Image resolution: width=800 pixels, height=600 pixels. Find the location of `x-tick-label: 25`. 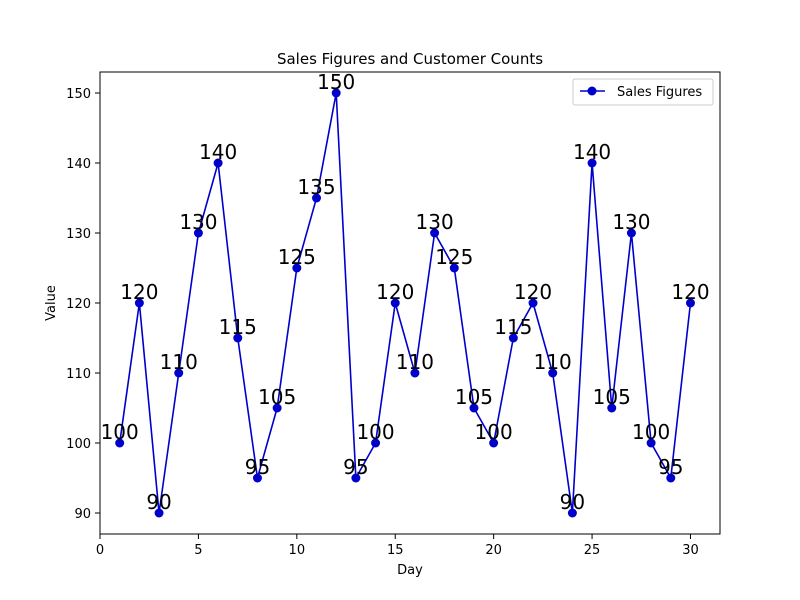

x-tick-label: 25 is located at coordinates (592, 550).